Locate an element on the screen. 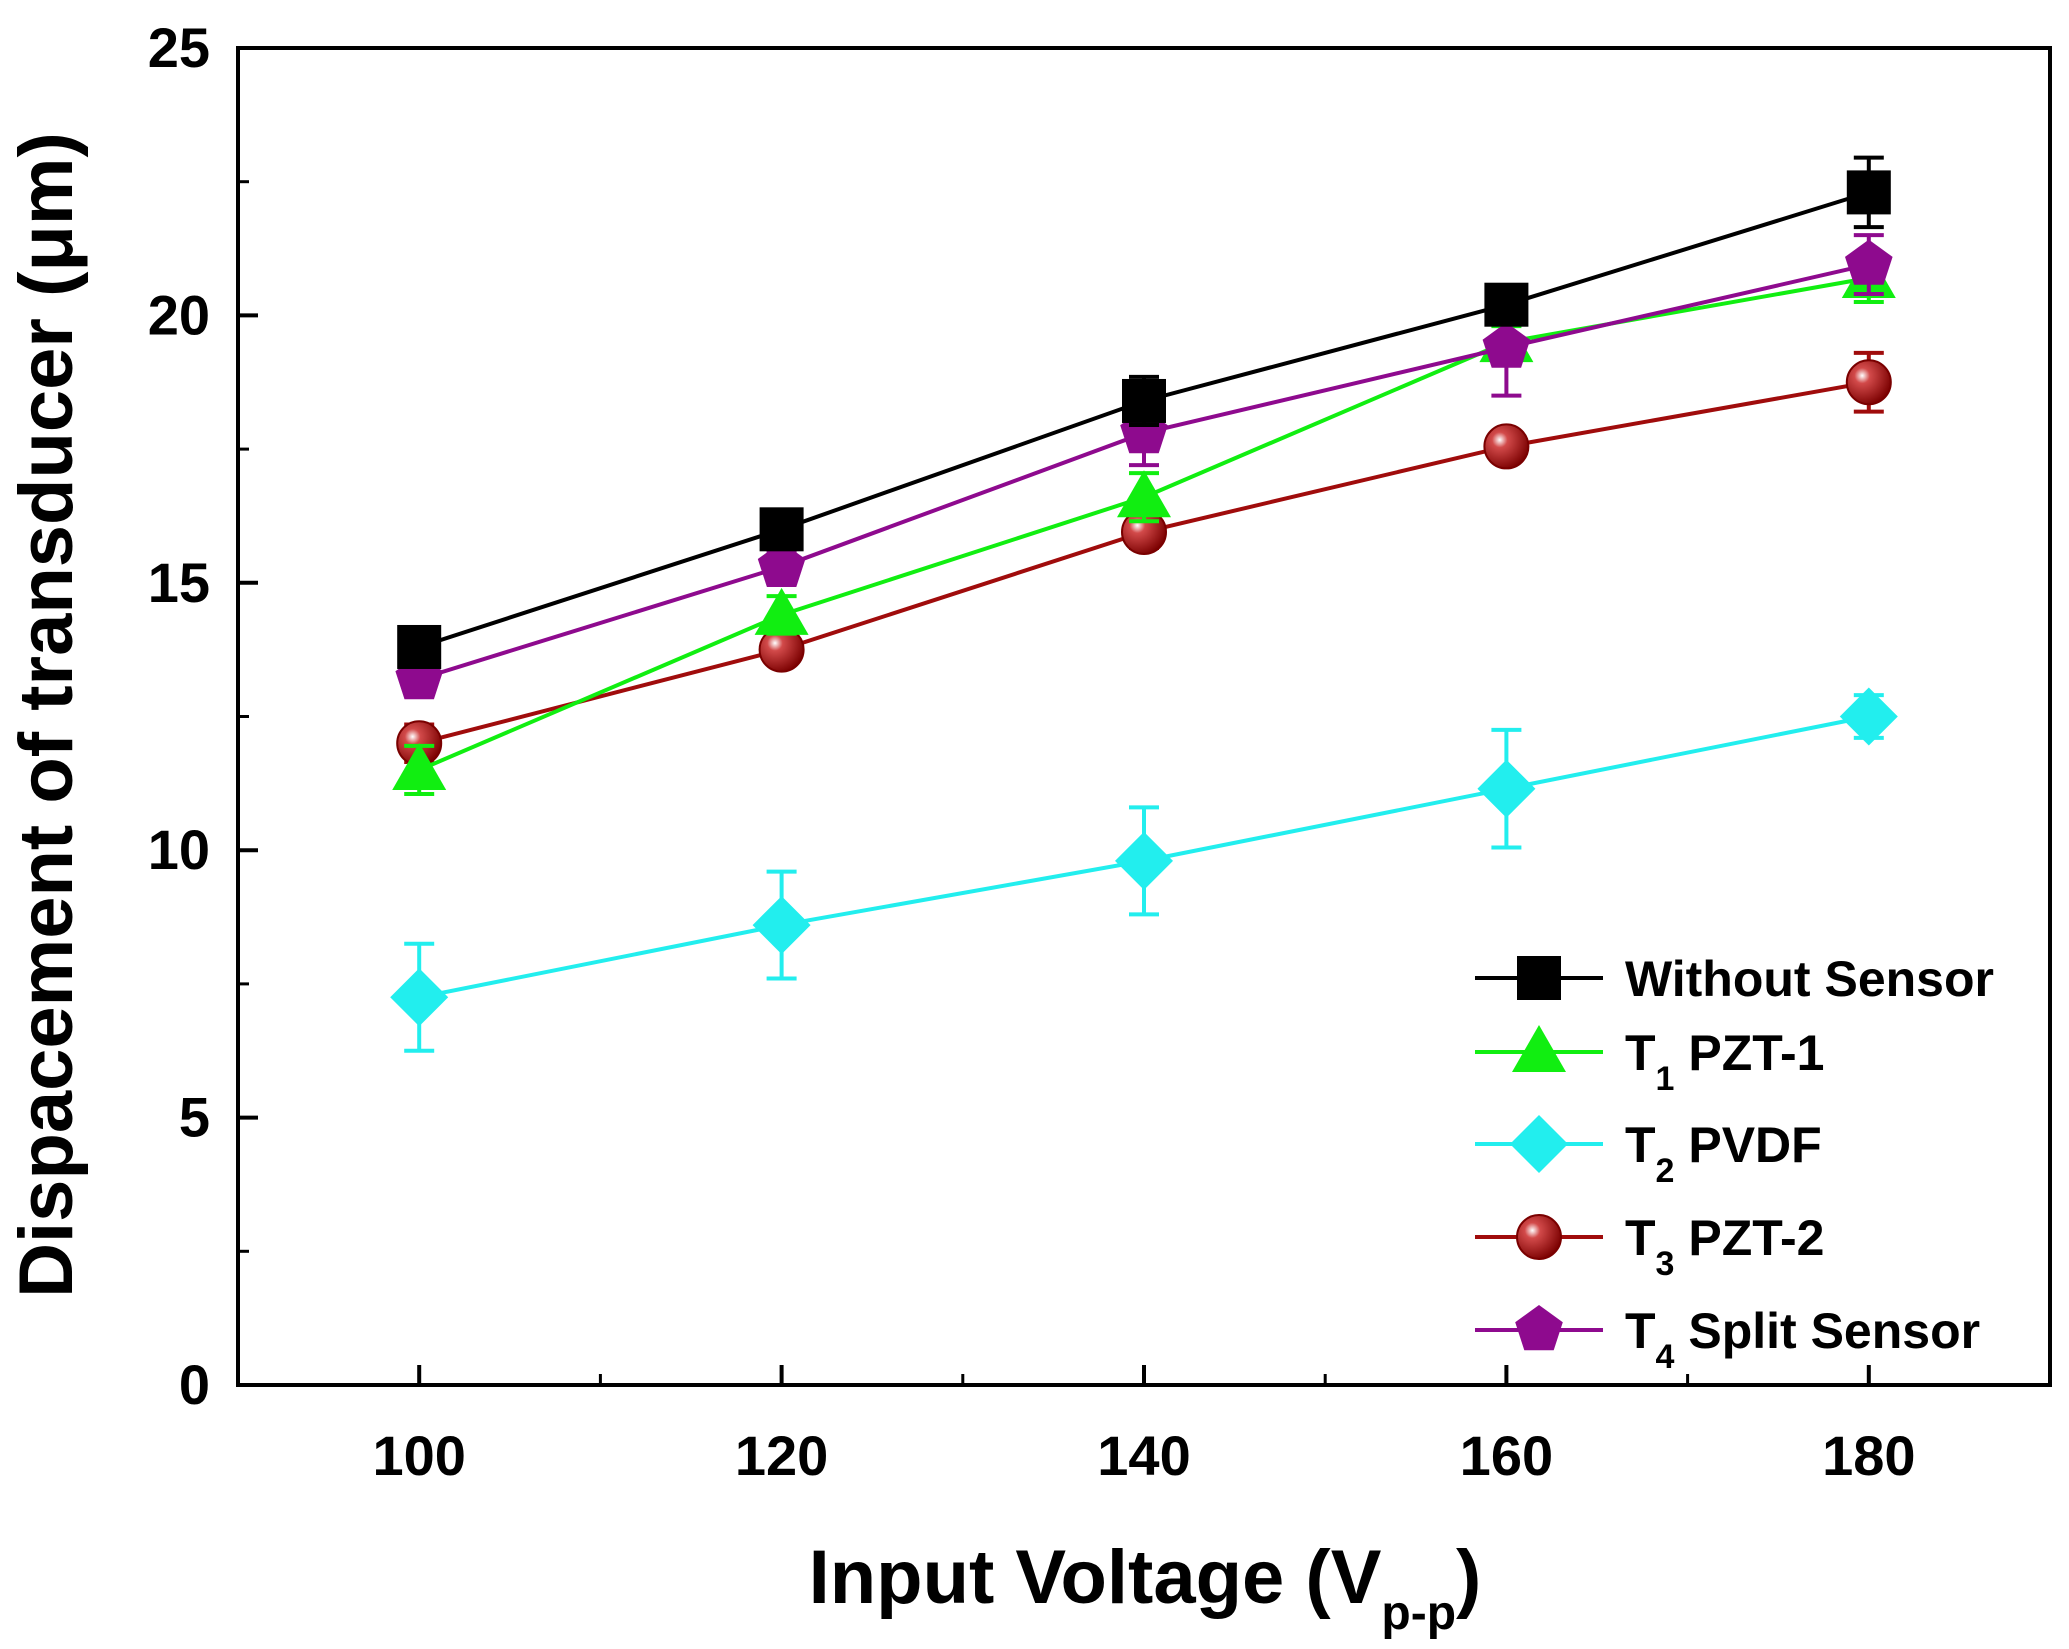 Image resolution: width=2069 pixels, height=1649 pixels. legend-item-2: T1 PZT-1 is located at coordinates (1650, 1061).